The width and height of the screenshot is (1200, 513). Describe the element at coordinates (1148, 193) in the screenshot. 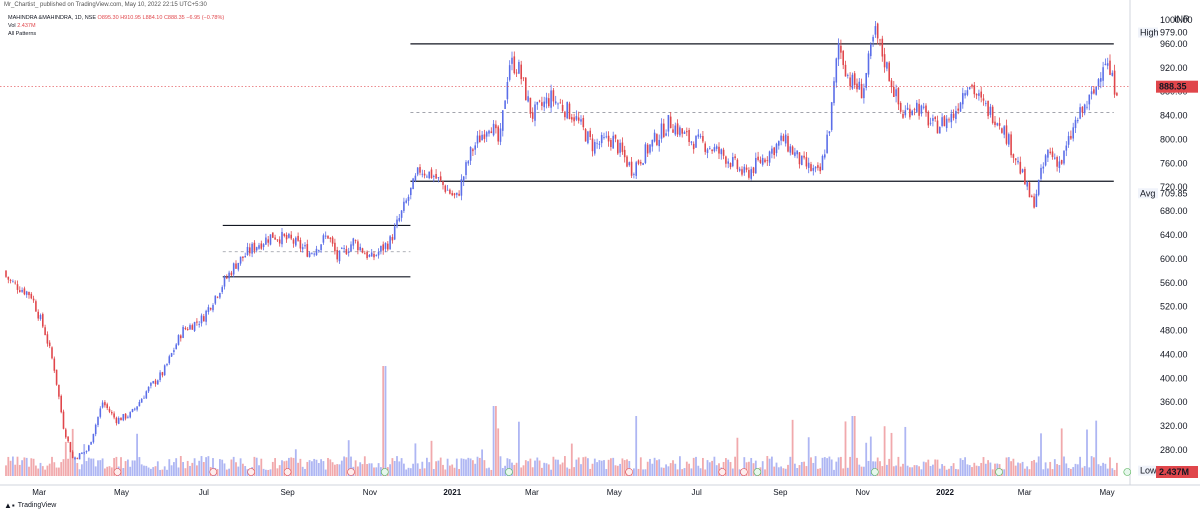

I see `stat-tag-bg` at that location.